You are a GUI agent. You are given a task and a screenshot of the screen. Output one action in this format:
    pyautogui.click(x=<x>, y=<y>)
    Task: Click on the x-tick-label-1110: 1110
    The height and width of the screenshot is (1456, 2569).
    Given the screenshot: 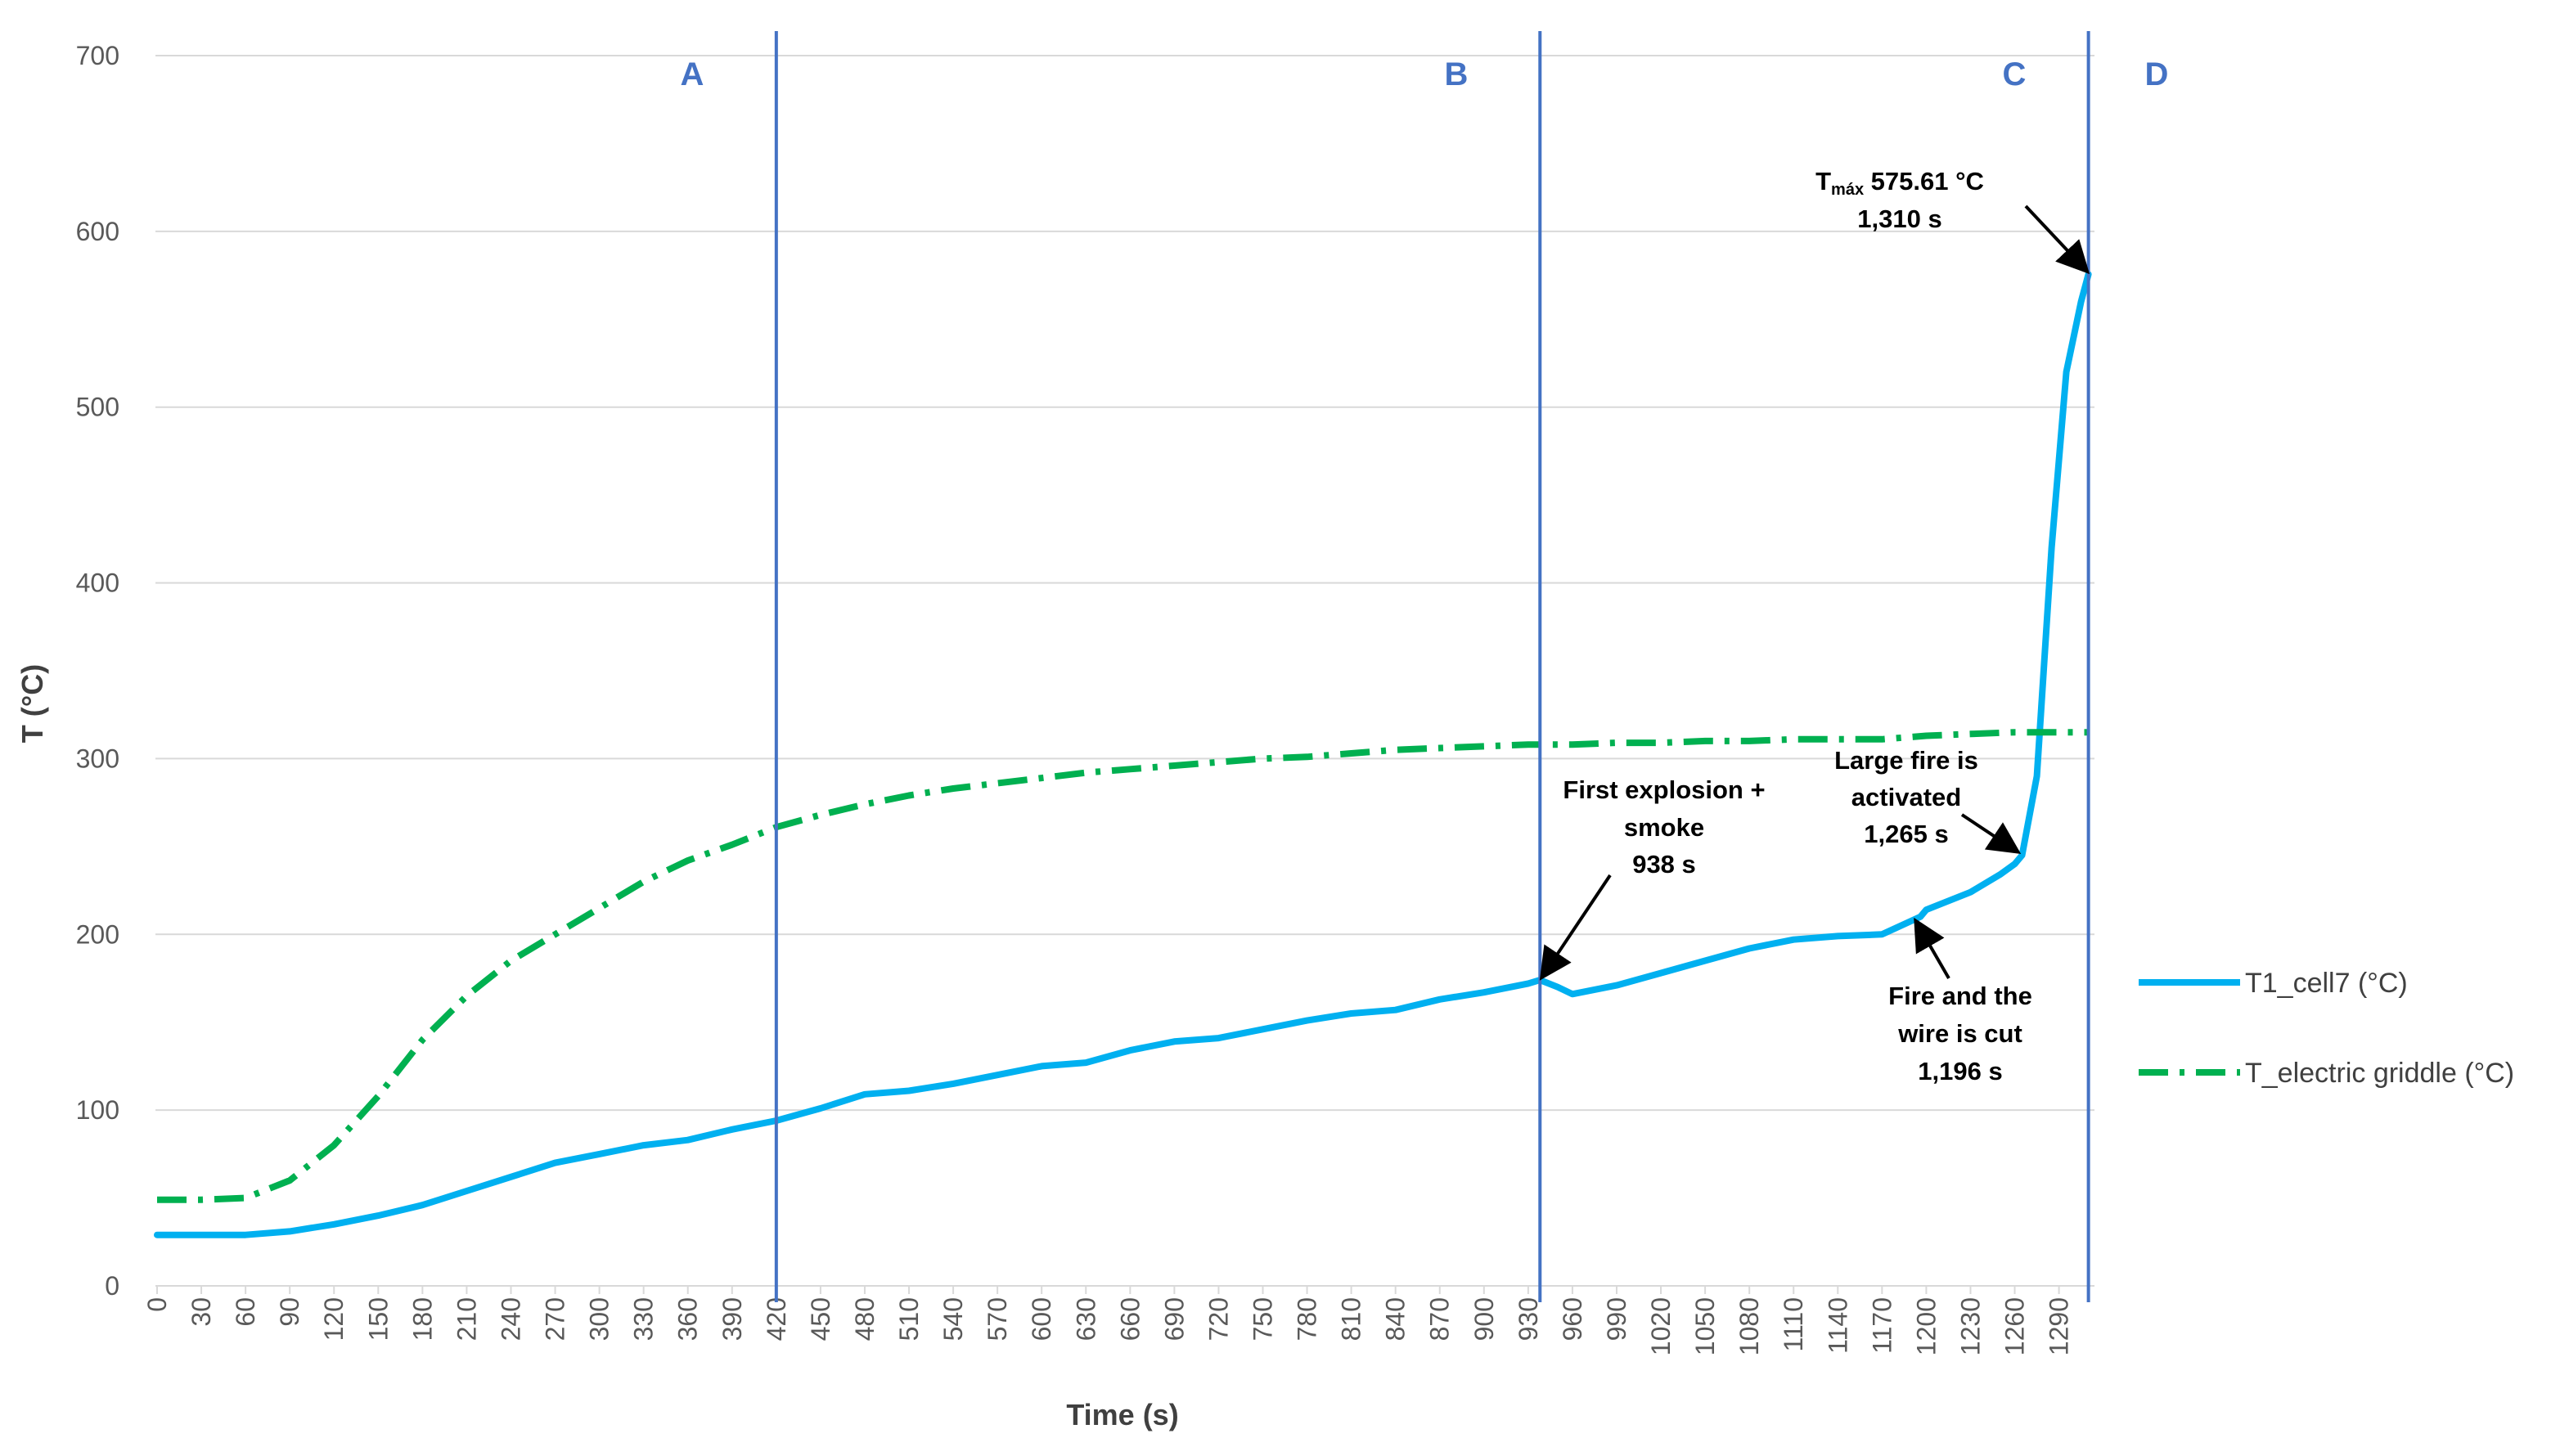 What is the action you would take?
    pyautogui.click(x=1793, y=1324)
    